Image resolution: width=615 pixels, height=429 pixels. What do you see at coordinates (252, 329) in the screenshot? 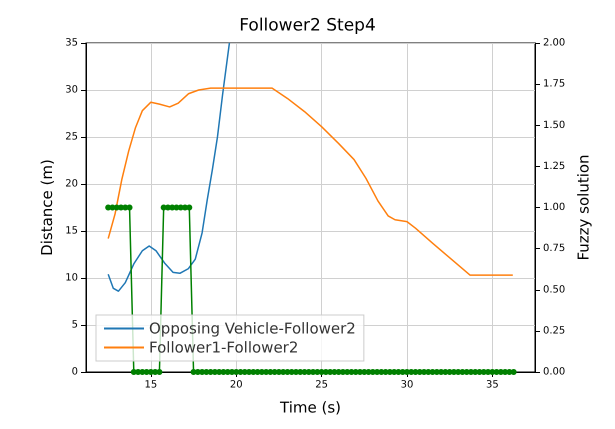
I see `legend-label: Opposing Vehicle-Follower2` at bounding box center [252, 329].